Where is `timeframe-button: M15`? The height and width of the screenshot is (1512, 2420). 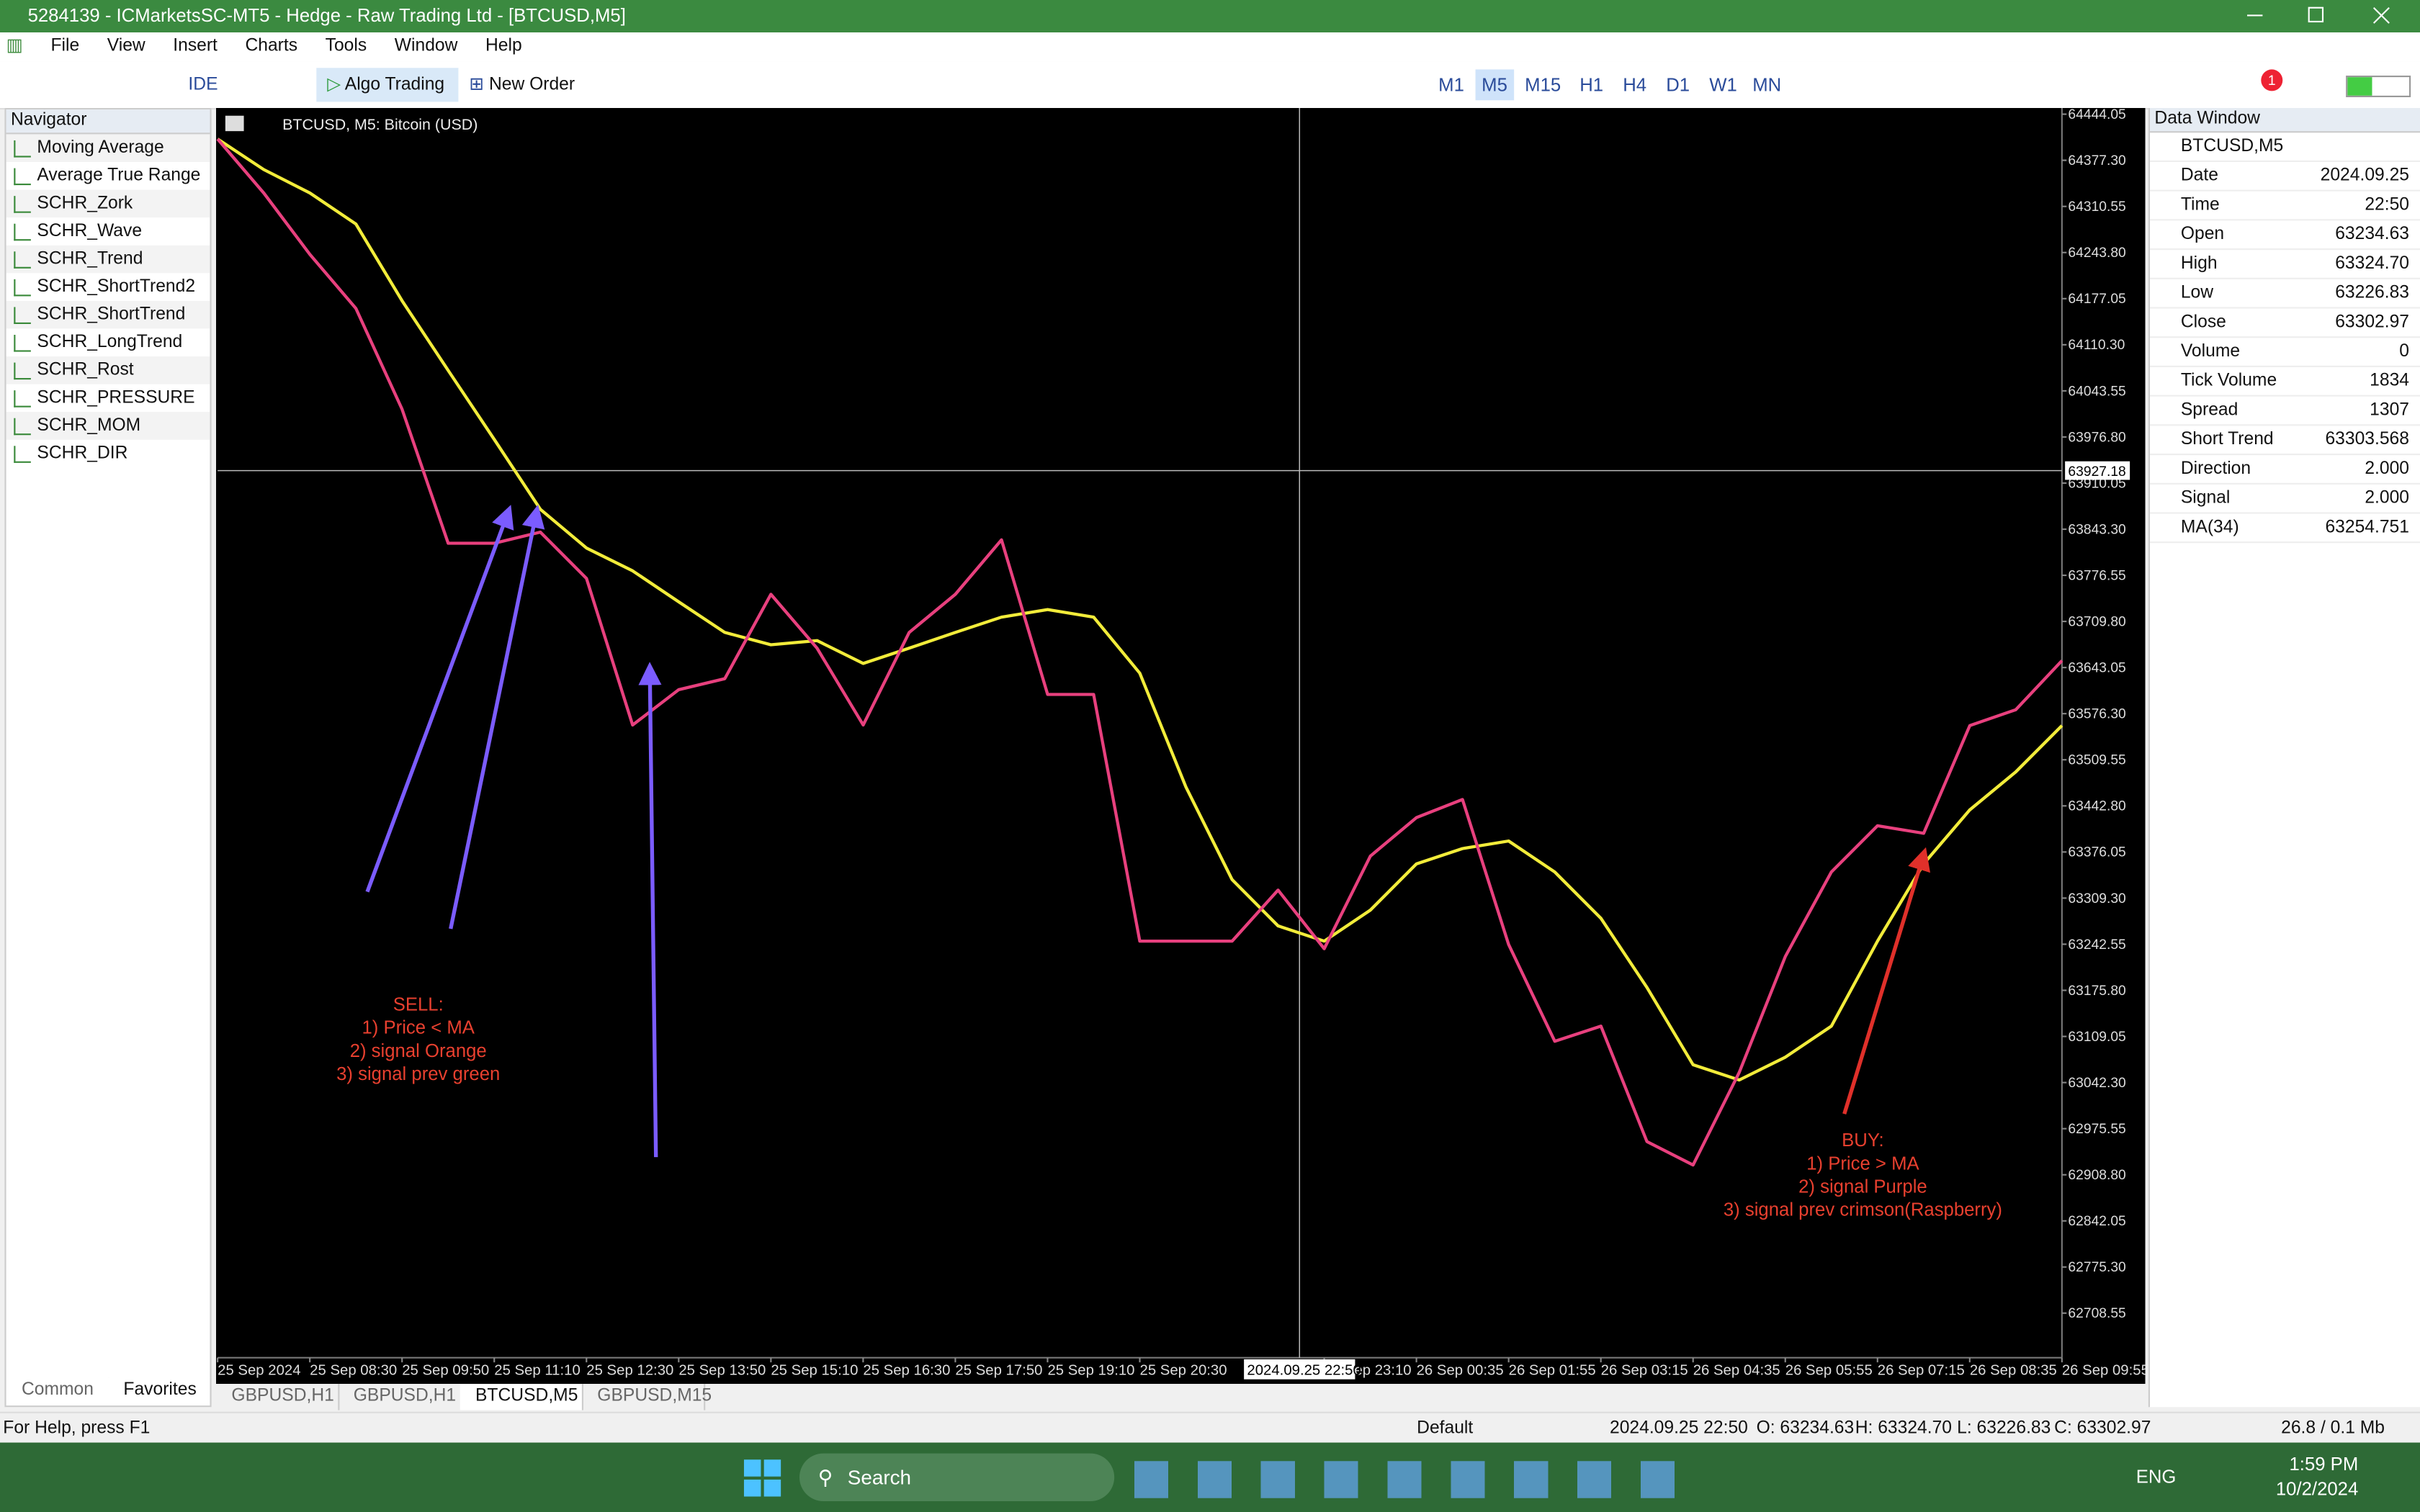 timeframe-button: M15 is located at coordinates (1543, 84).